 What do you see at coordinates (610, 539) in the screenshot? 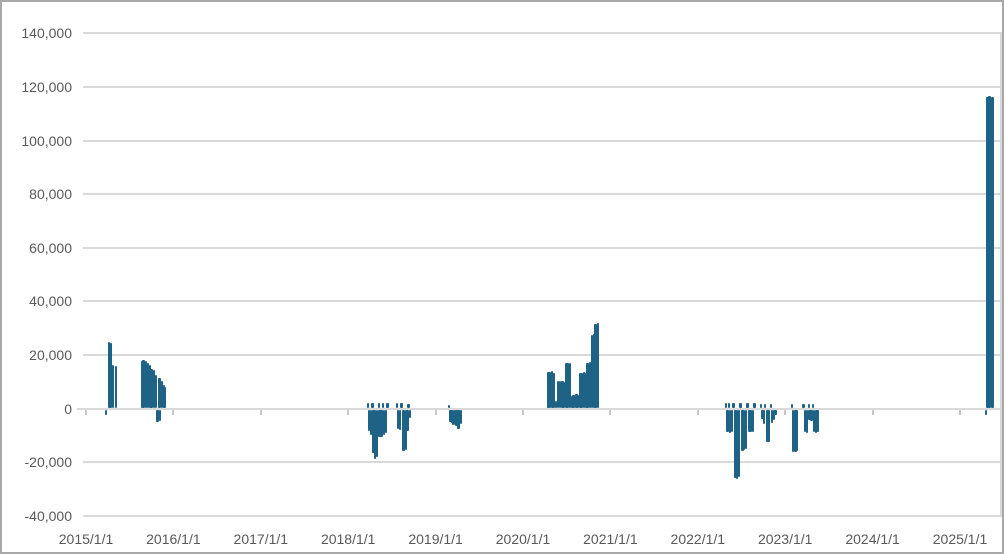
I see `x-axis-label: 2021/1/1` at bounding box center [610, 539].